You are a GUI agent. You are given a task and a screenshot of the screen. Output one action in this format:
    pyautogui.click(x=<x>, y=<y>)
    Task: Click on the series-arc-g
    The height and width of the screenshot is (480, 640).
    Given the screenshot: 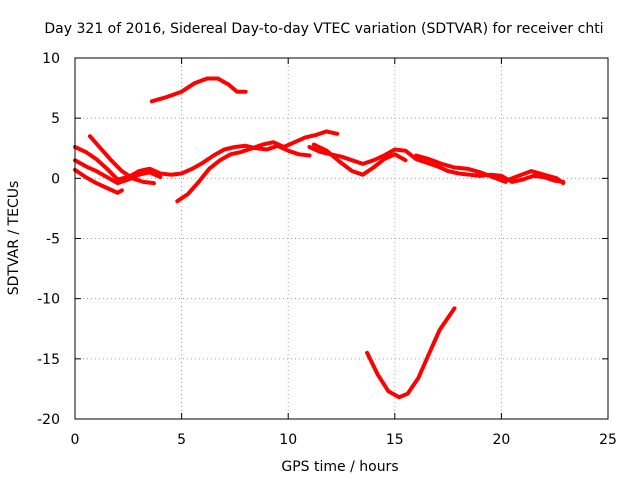 What is the action you would take?
    pyautogui.click(x=359, y=159)
    